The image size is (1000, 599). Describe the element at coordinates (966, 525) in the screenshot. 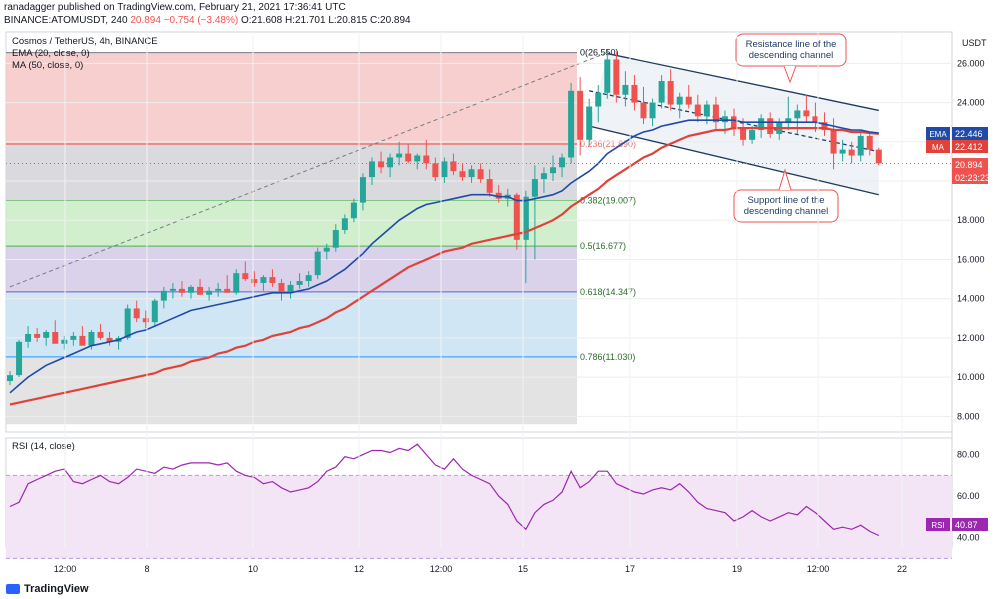

I see `rsi-value: 40.87` at that location.